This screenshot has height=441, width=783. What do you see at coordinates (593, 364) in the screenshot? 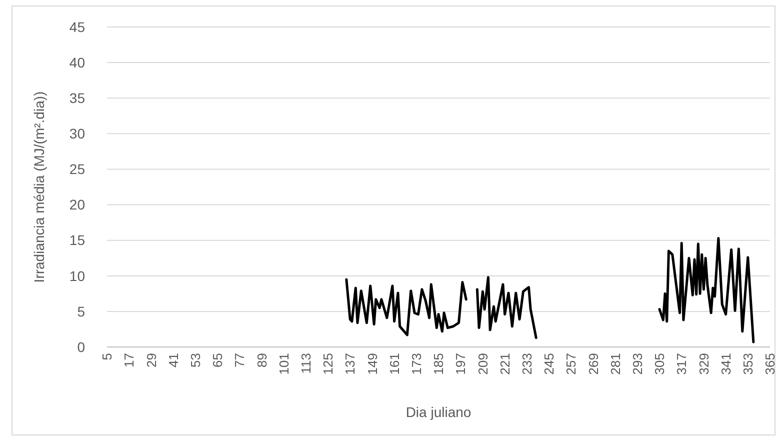
I see `x-tick-label: 269` at bounding box center [593, 364].